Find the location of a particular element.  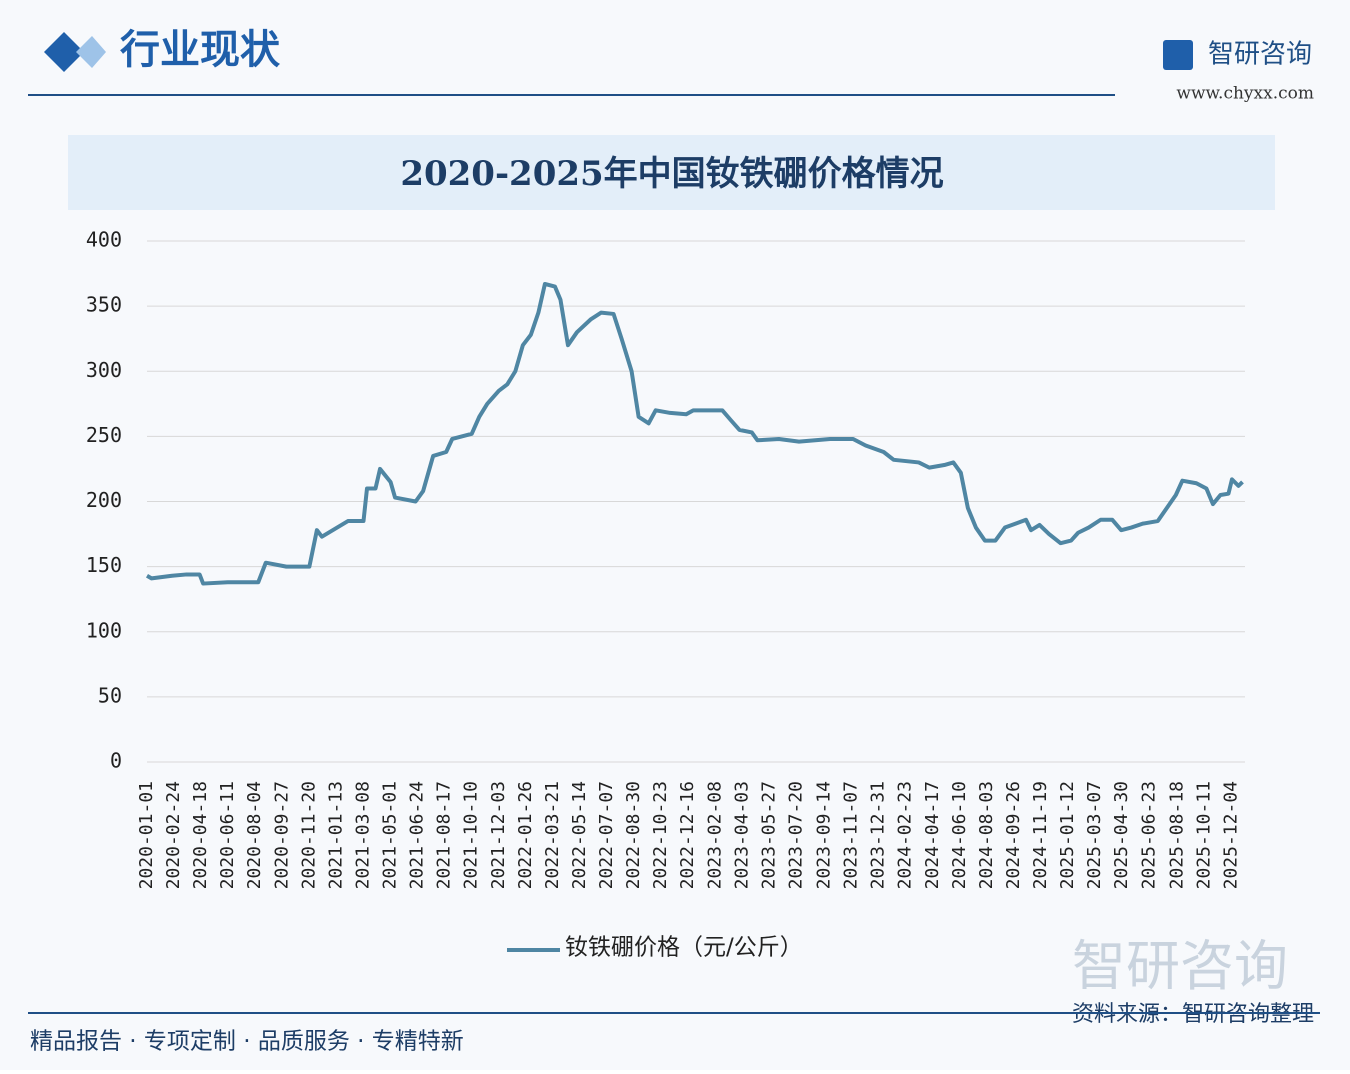

x-tick-label: 2020-01-01 is located at coordinates (146, 835).